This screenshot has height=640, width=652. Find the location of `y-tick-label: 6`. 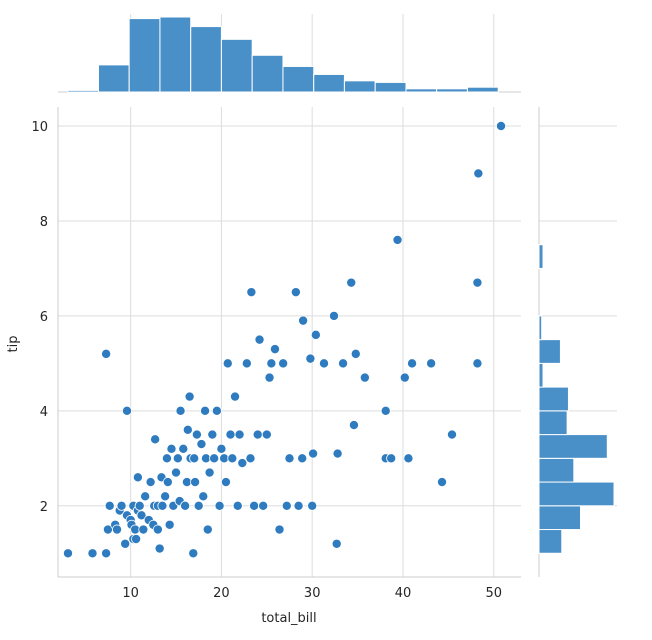

y-tick-label: 6 is located at coordinates (44, 317).